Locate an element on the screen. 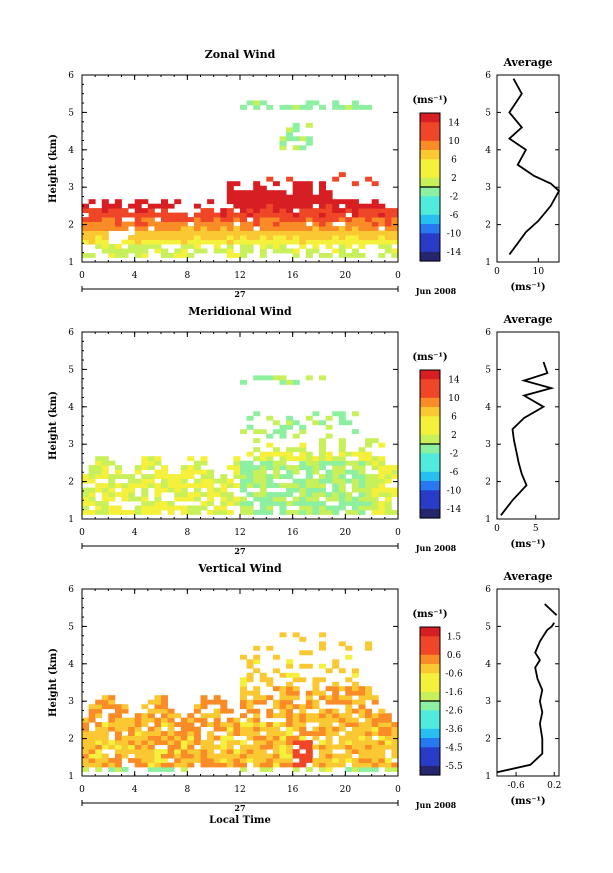  average-line is located at coordinates (525, 698).